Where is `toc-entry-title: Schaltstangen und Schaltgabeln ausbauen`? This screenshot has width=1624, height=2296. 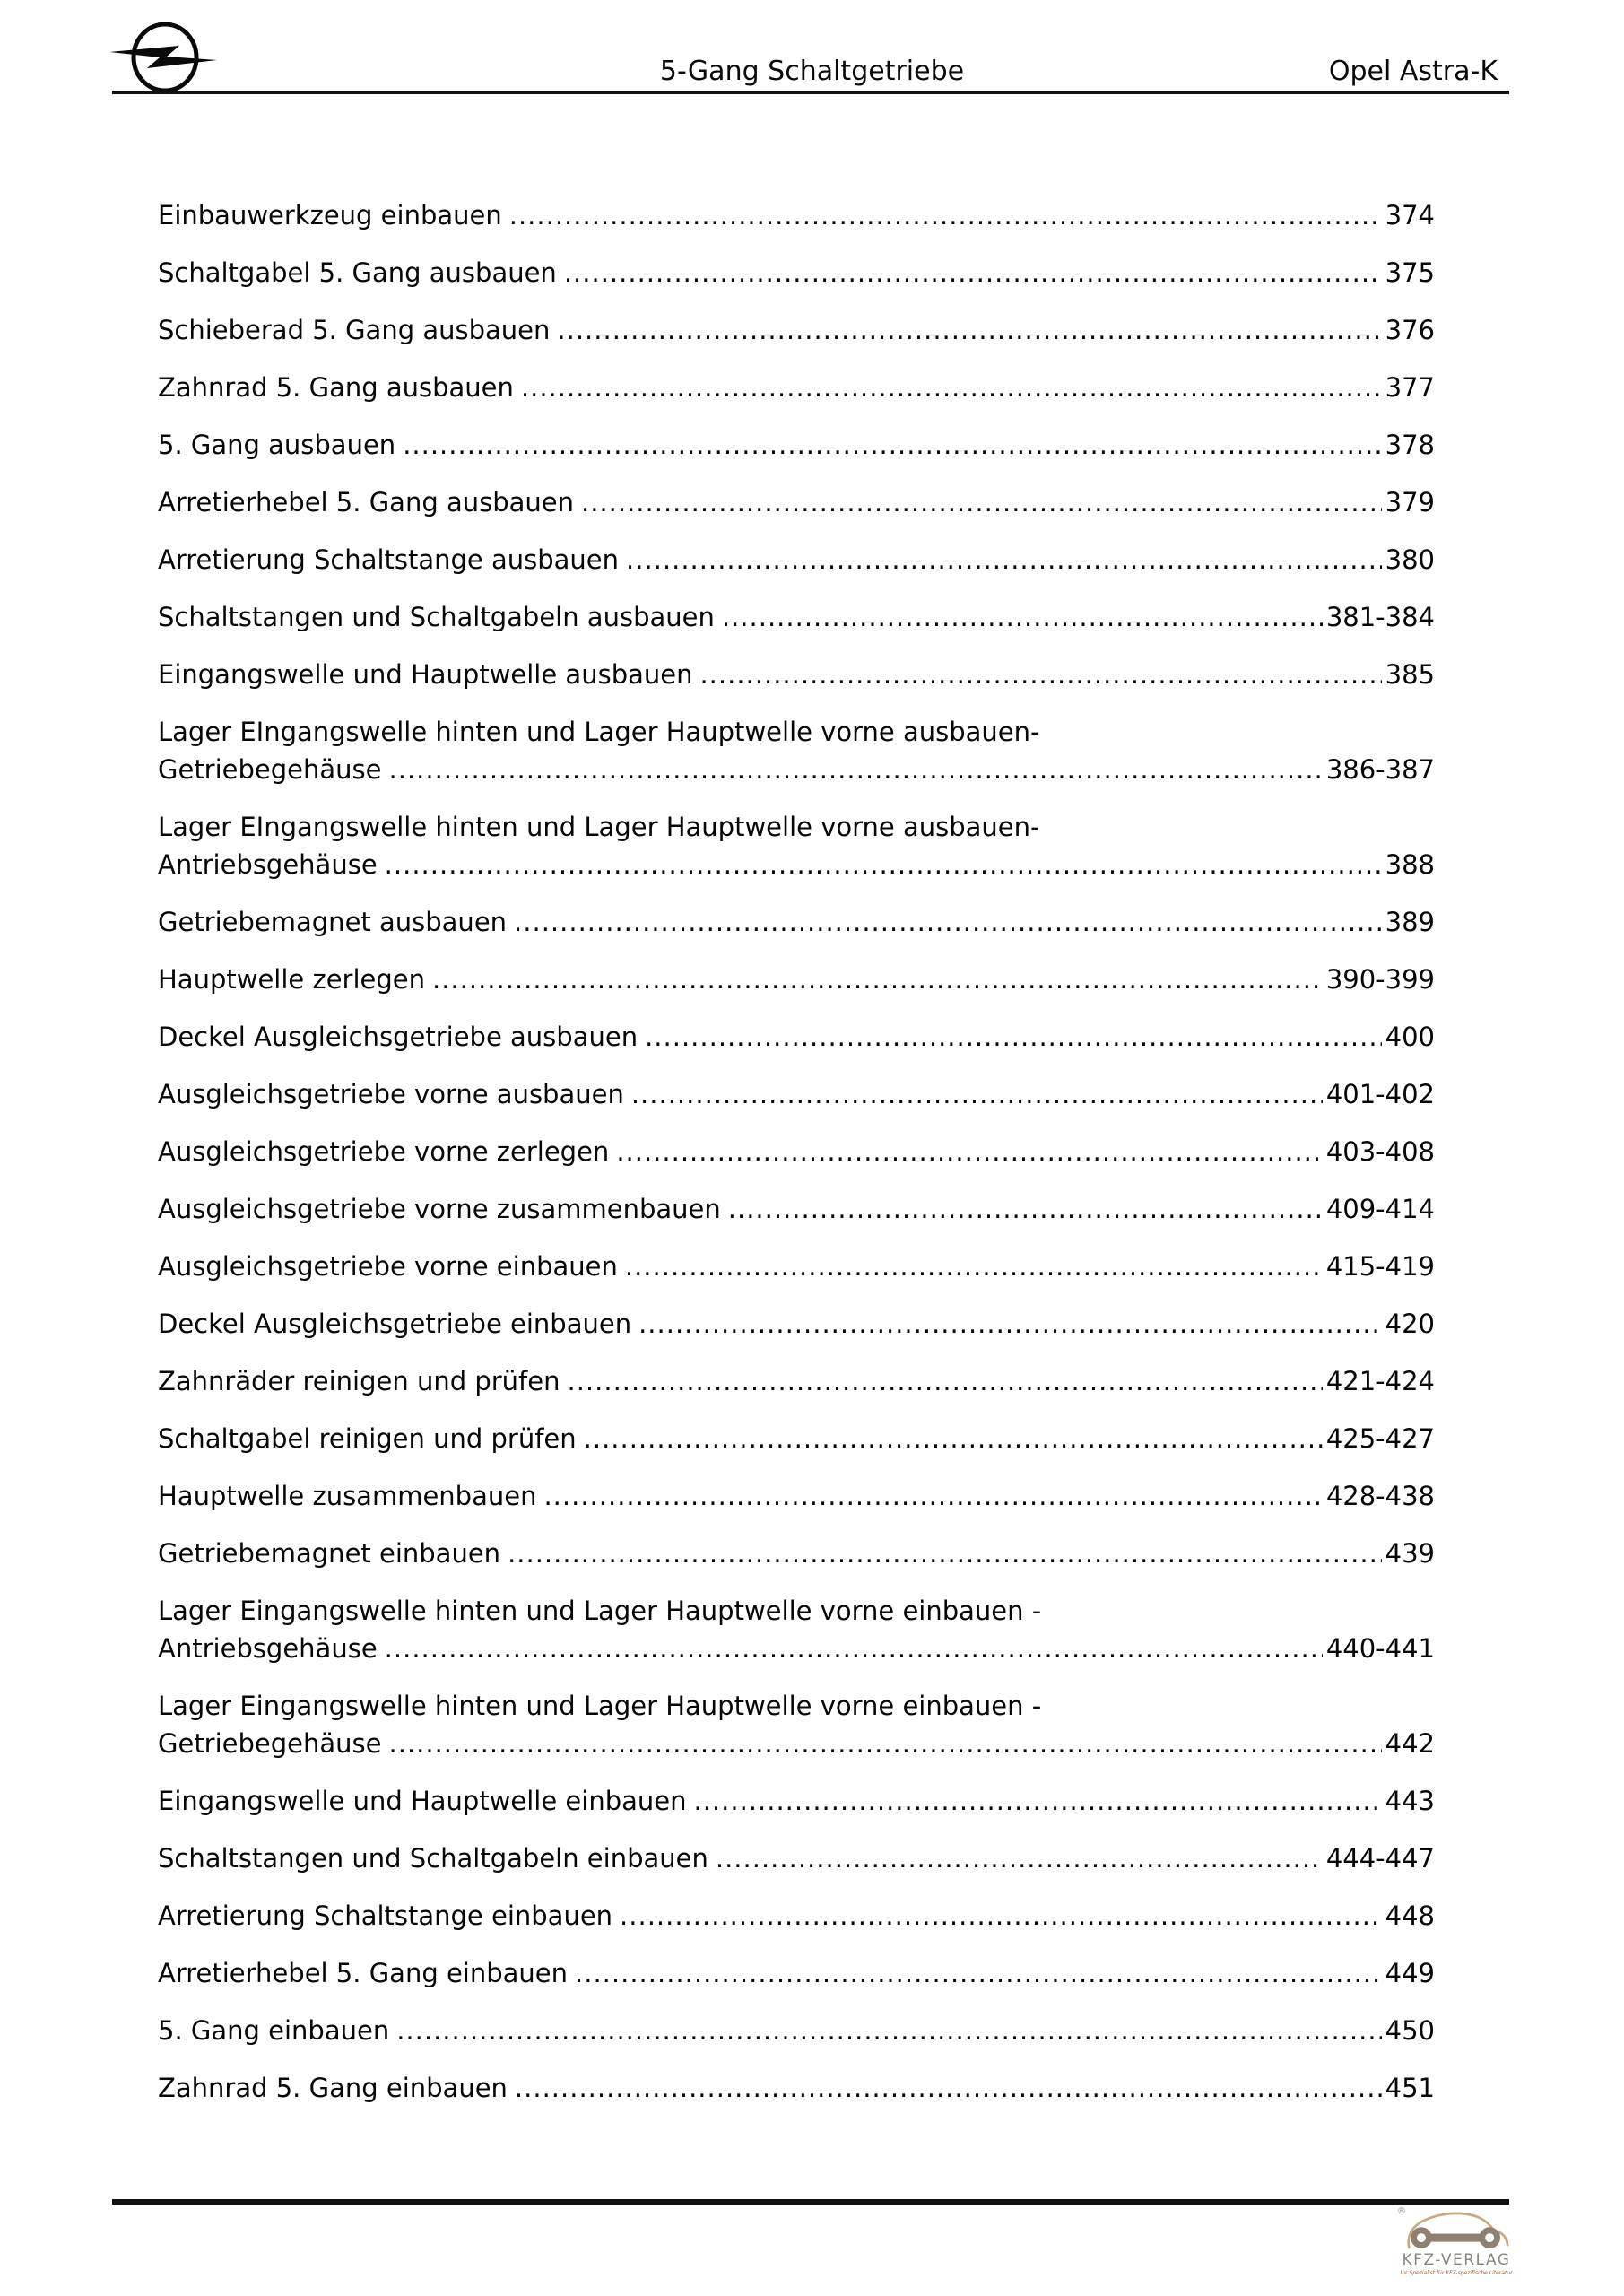
toc-entry-title: Schaltstangen und Schaltgabeln ausbauen is located at coordinates (436, 617).